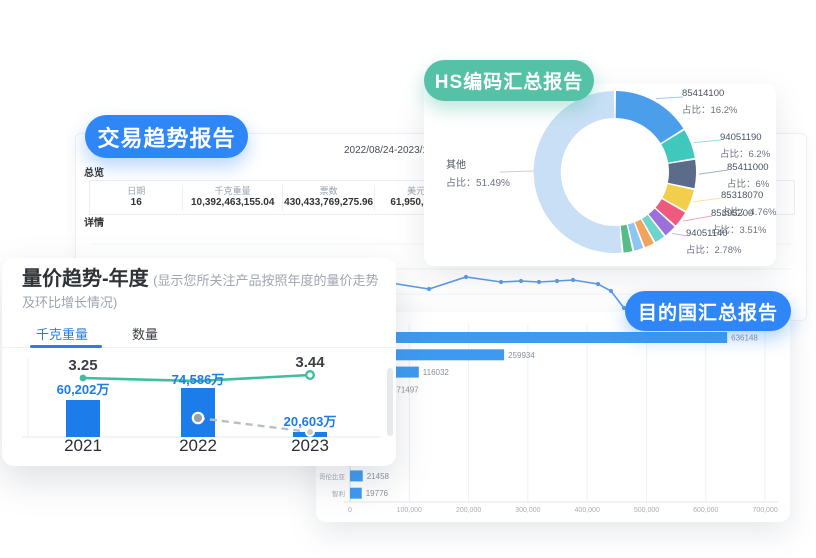 The width and height of the screenshot is (816, 558). What do you see at coordinates (409, 510) in the screenshot?
I see `svg-text: 100,000` at bounding box center [409, 510].